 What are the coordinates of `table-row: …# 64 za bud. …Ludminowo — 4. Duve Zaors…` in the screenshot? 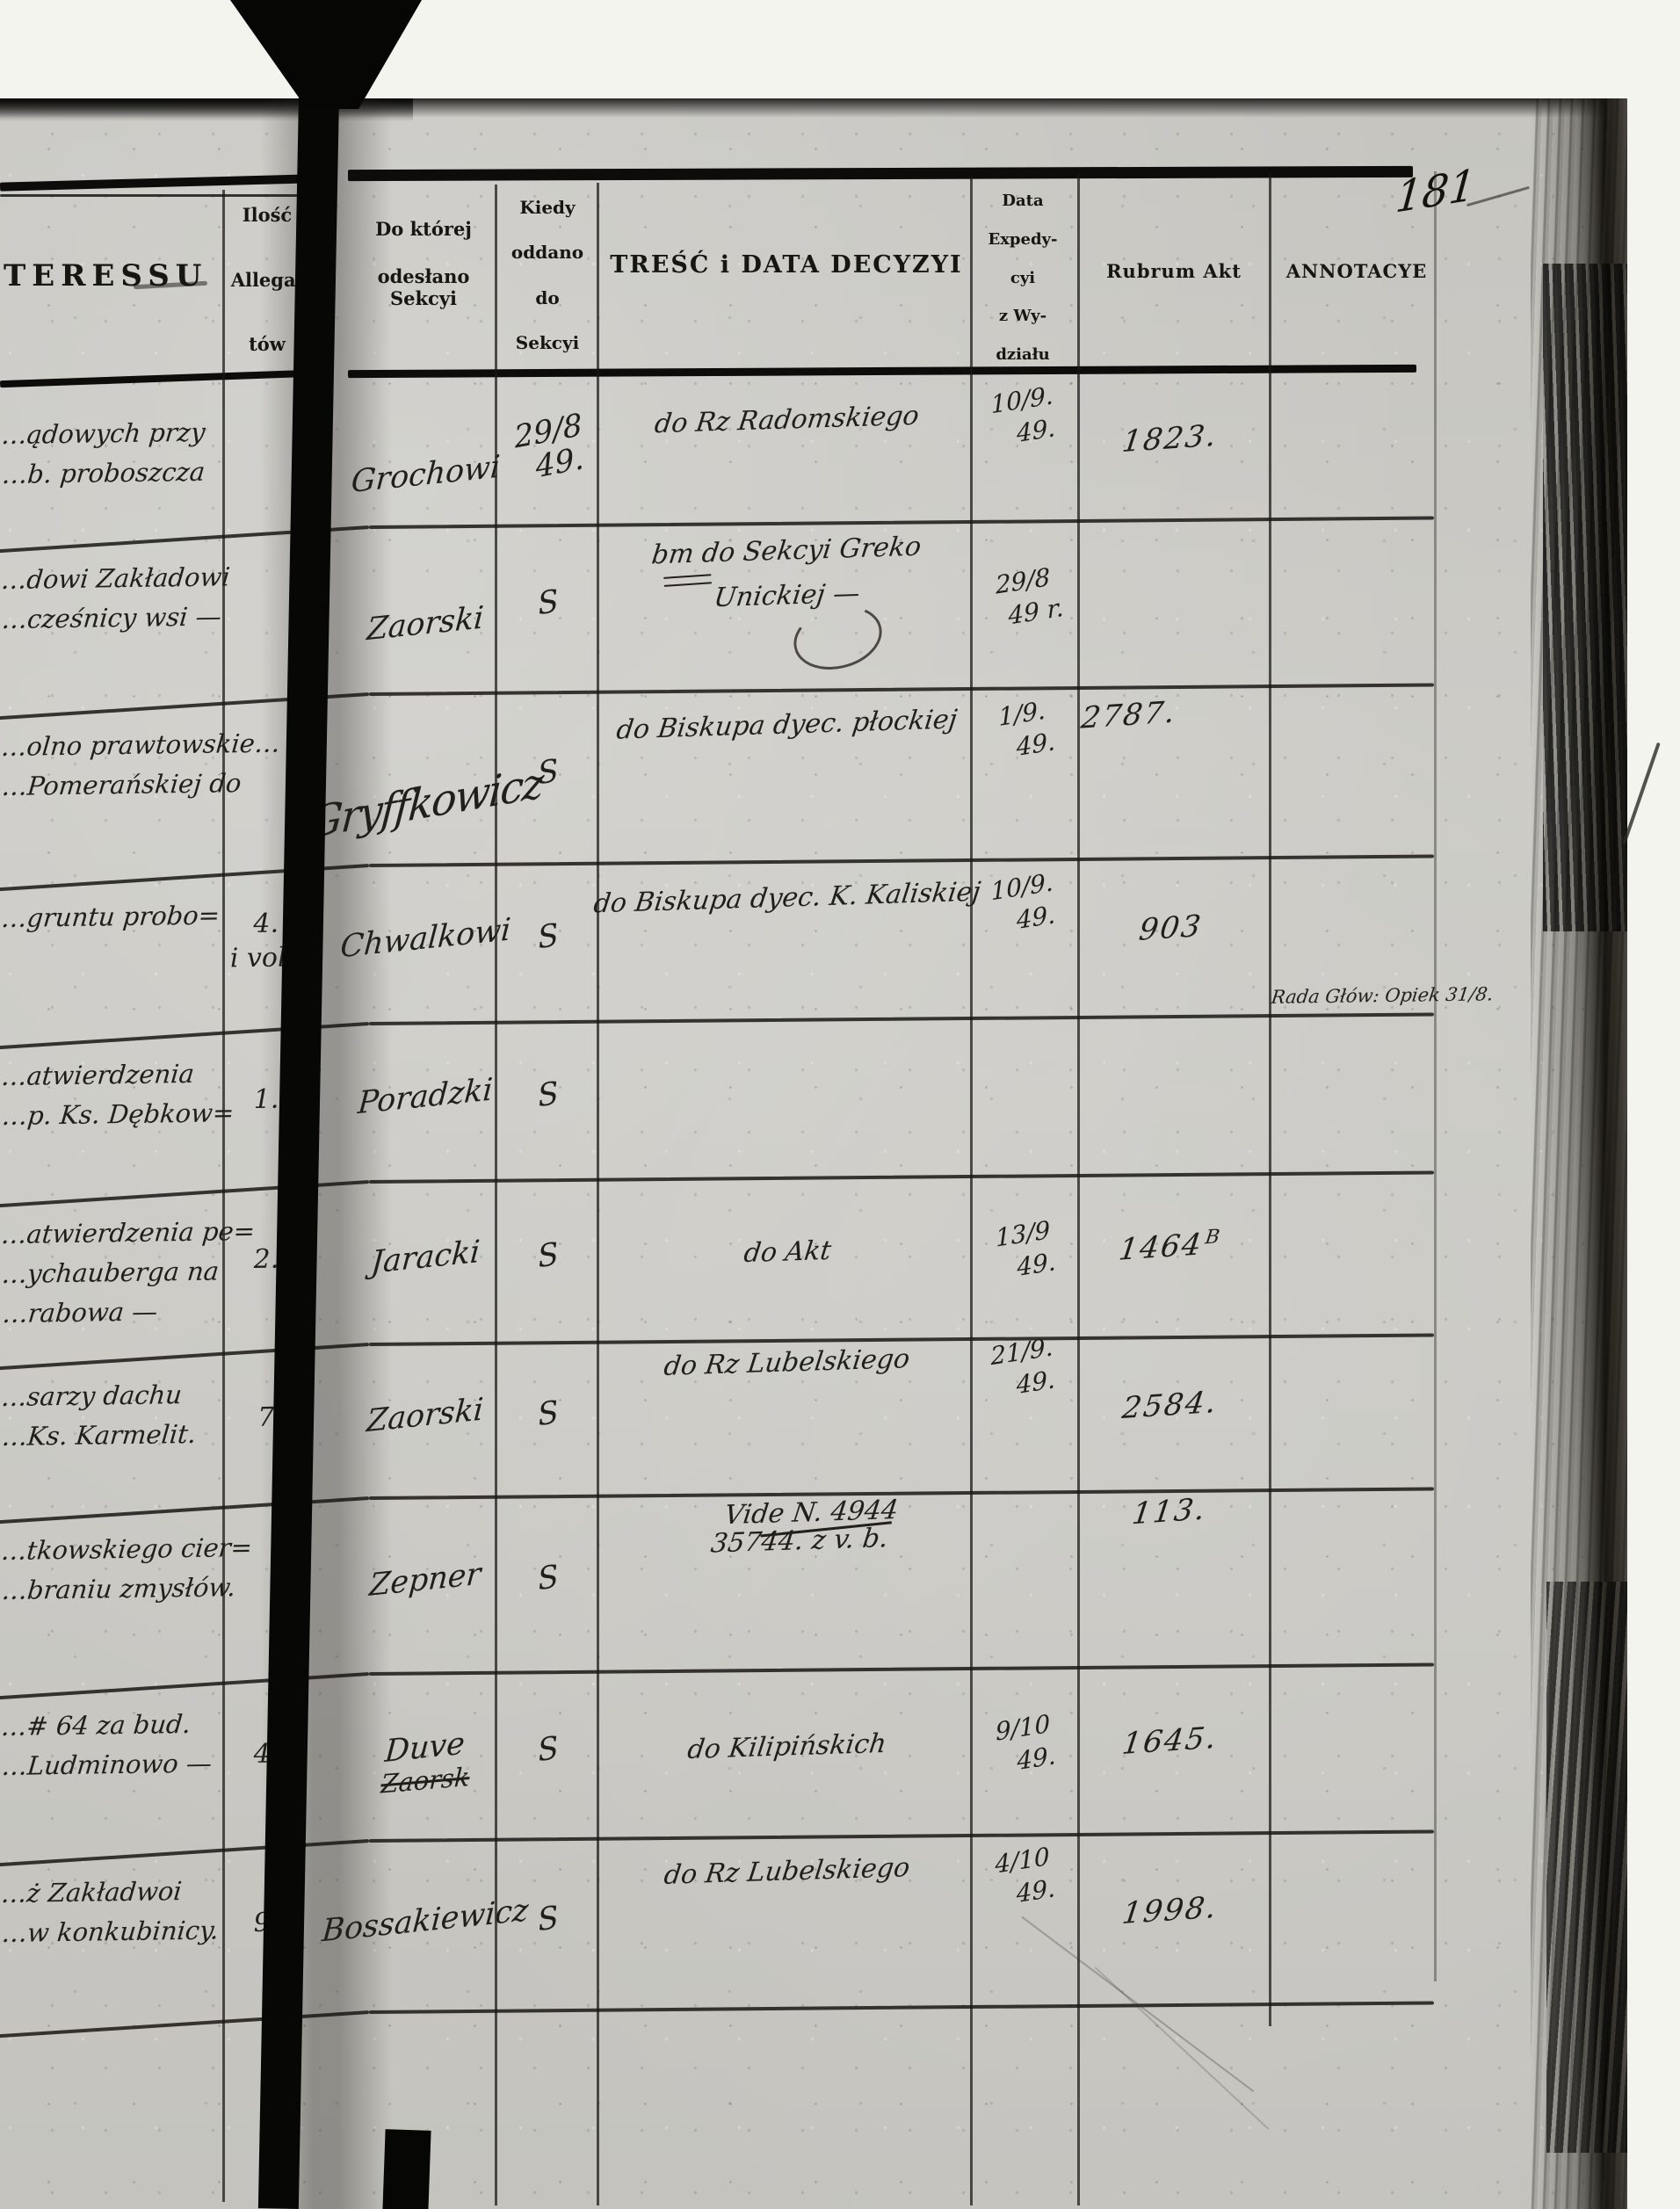 It's located at (747, 1747).